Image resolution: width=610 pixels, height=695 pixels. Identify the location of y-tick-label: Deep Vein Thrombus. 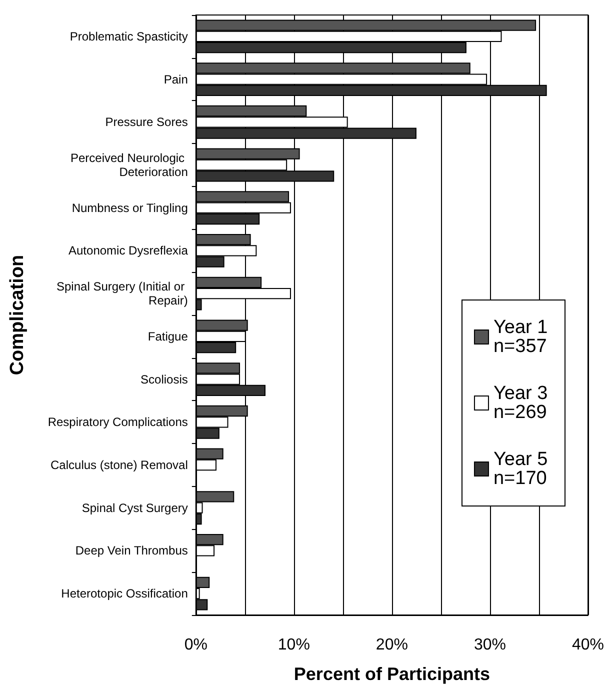
(131, 551).